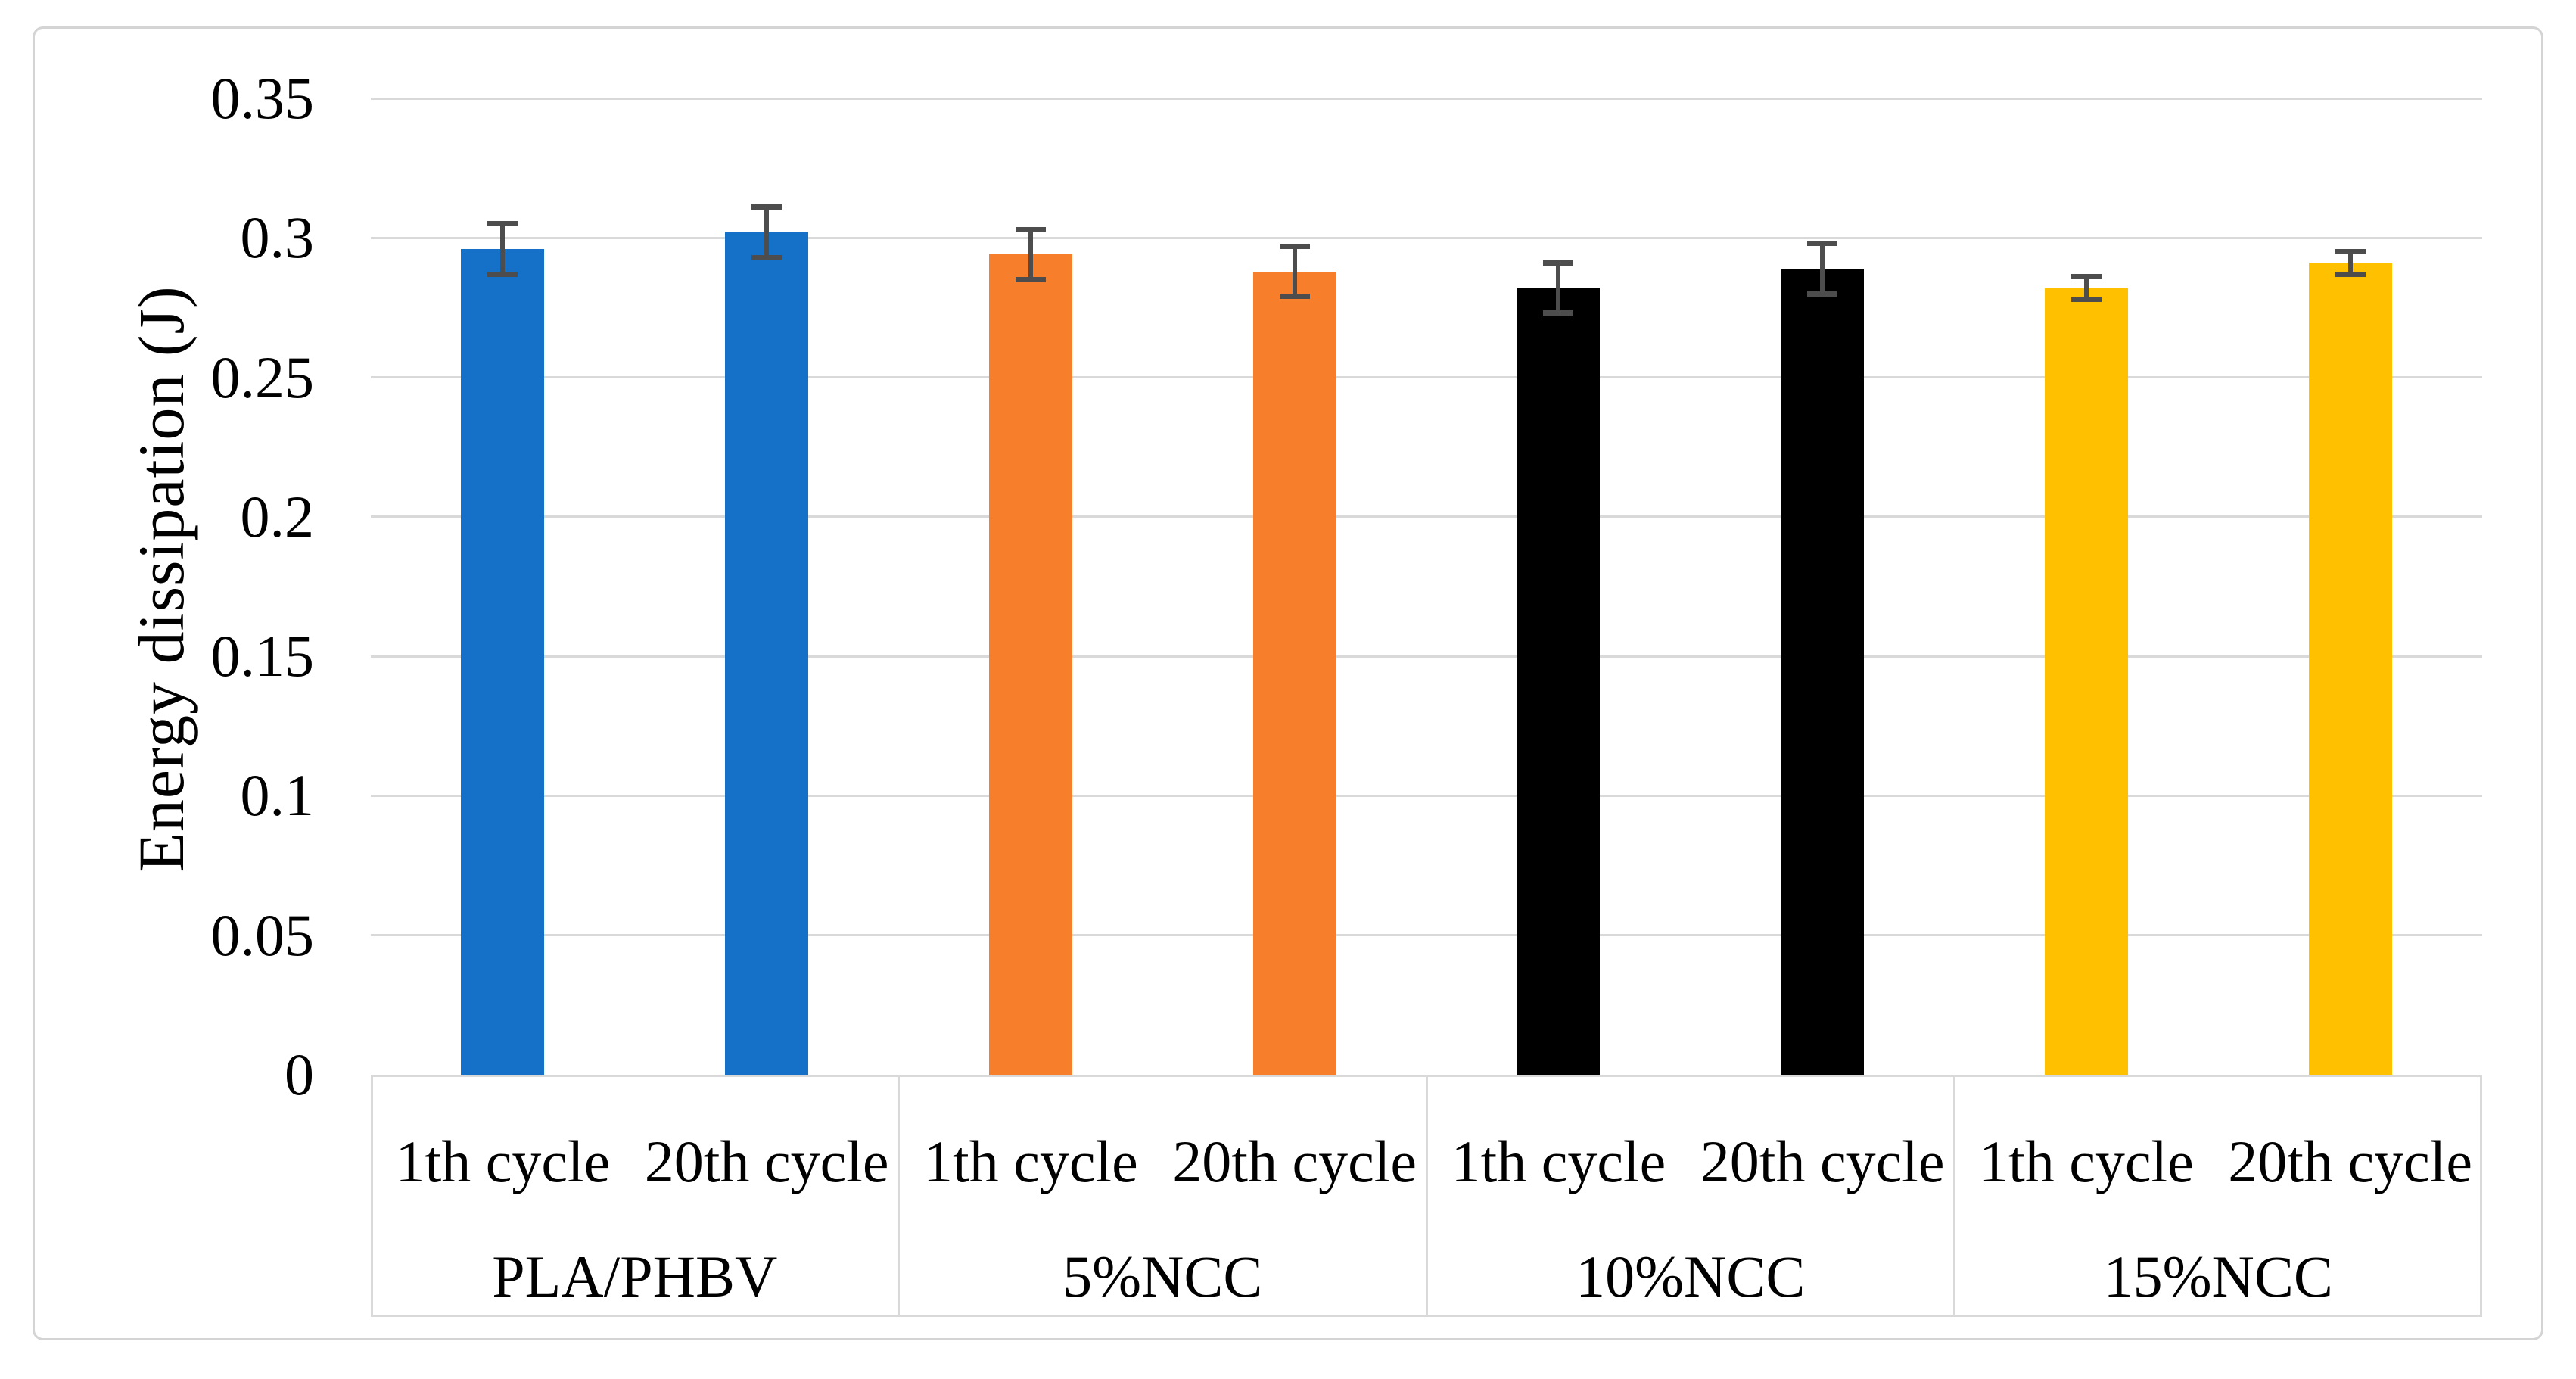  Describe the element at coordinates (262, 656) in the screenshot. I see `y-tick-label: 0.15` at that location.